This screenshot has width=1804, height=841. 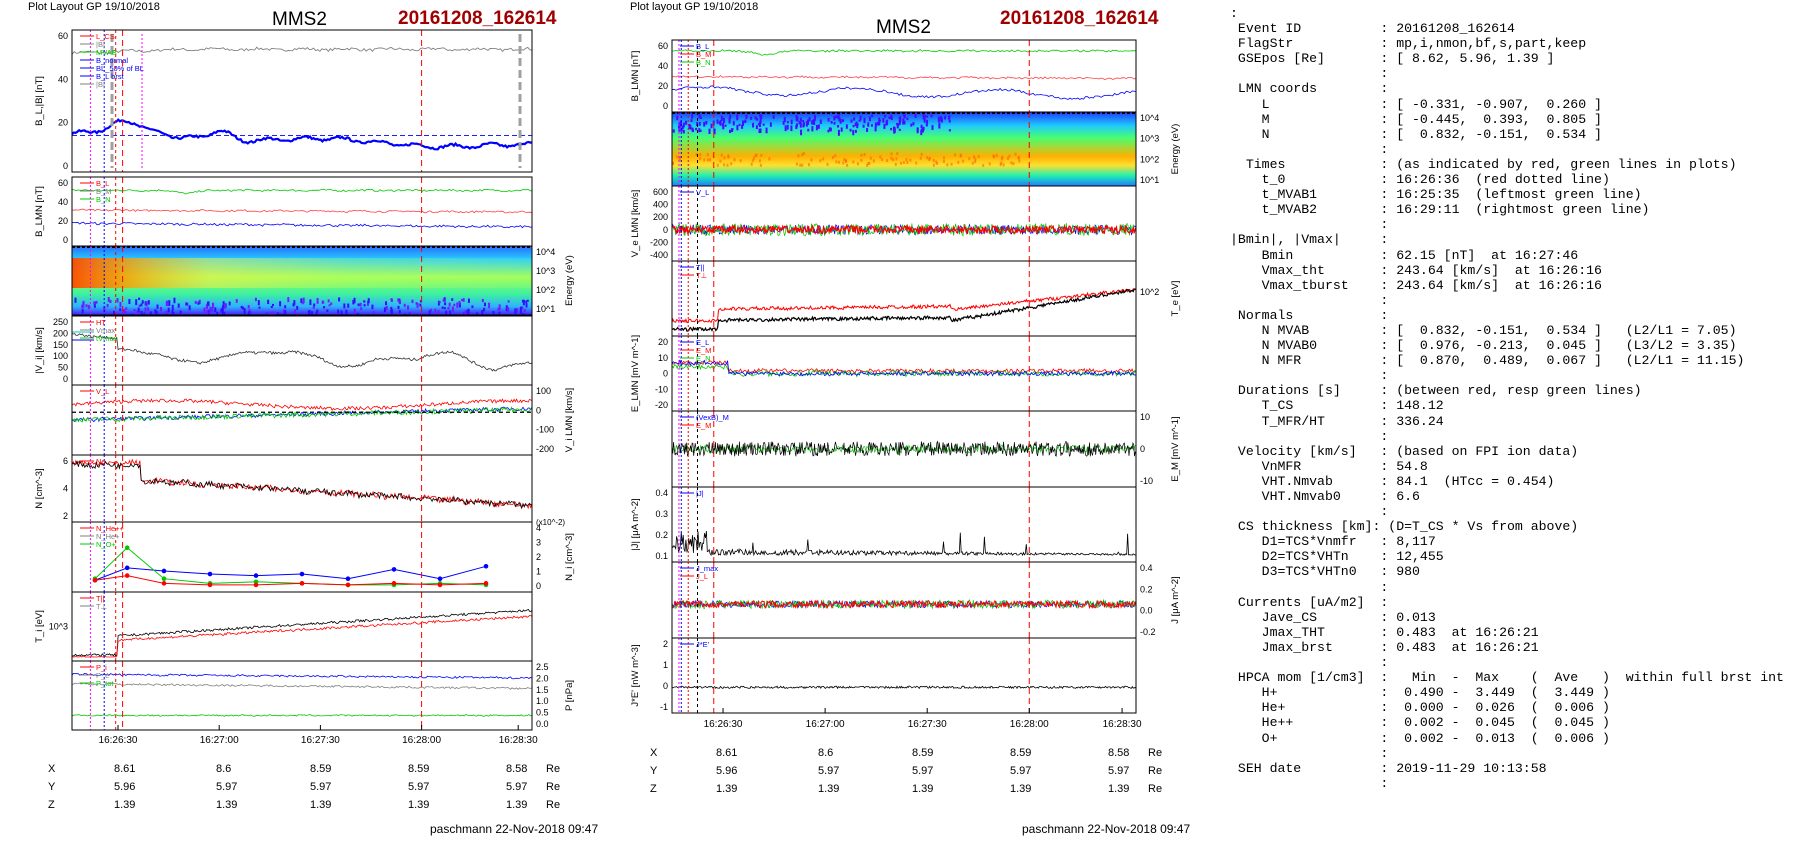 What do you see at coordinates (107, 338) in the screenshot?
I see `legend-label: tVmax` at bounding box center [107, 338].